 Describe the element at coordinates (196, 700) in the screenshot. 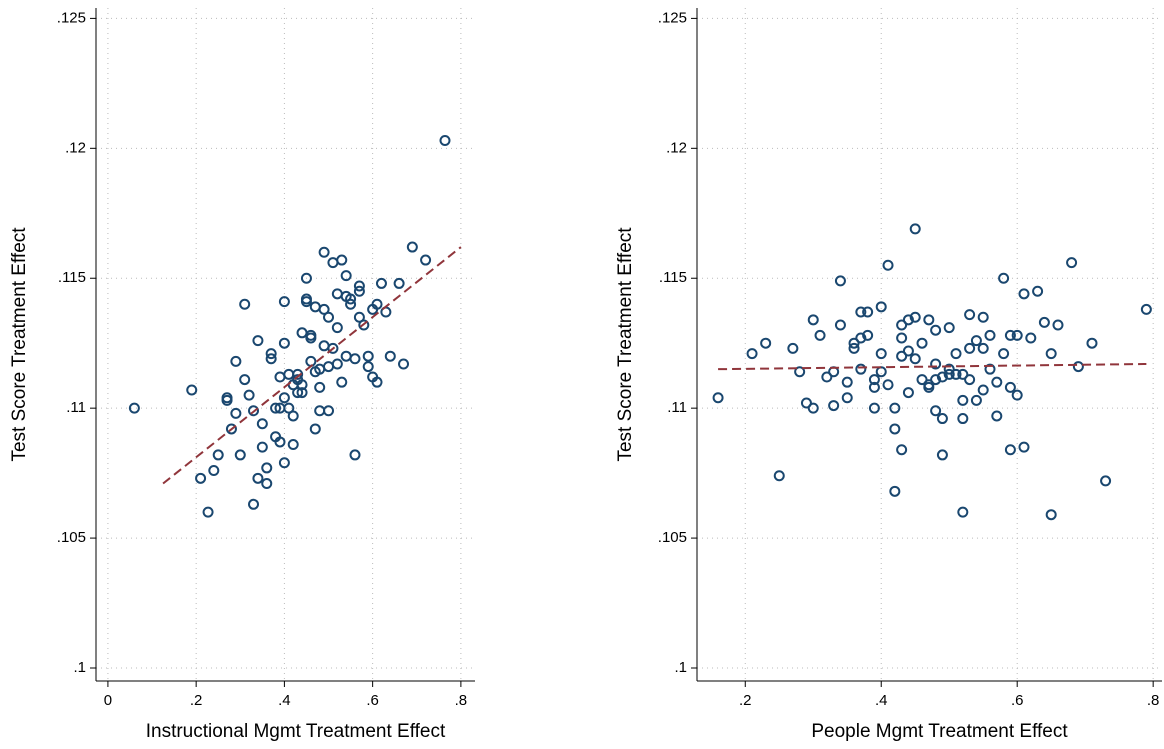

I see `x-tick-label: .2` at that location.